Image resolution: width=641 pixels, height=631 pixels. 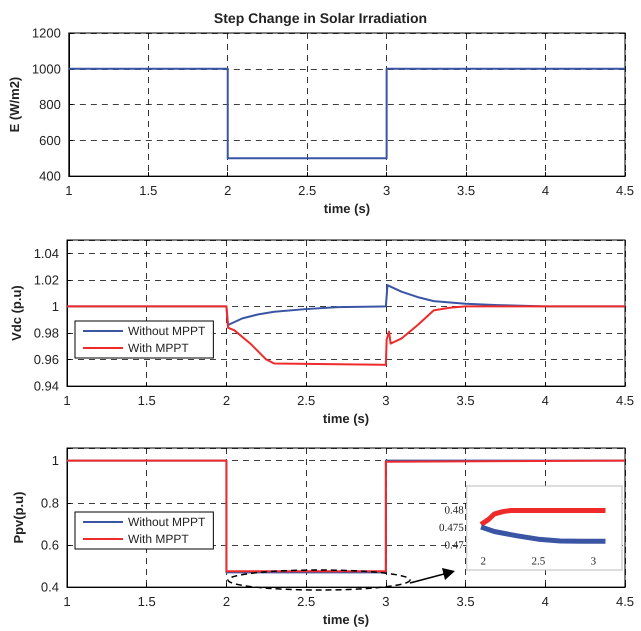 What do you see at coordinates (46, 68) in the screenshot?
I see `y-tick-label: 1000` at bounding box center [46, 68].